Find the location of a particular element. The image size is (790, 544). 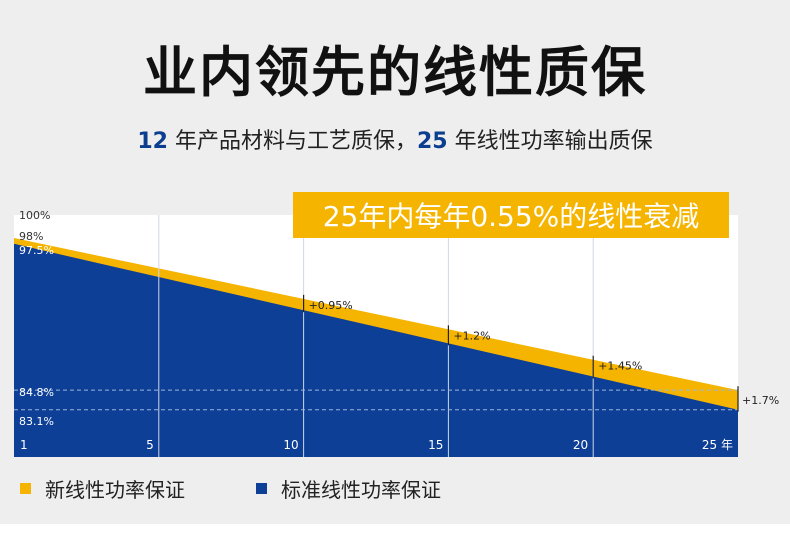

x-tick-label: 15 is located at coordinates (435, 445).